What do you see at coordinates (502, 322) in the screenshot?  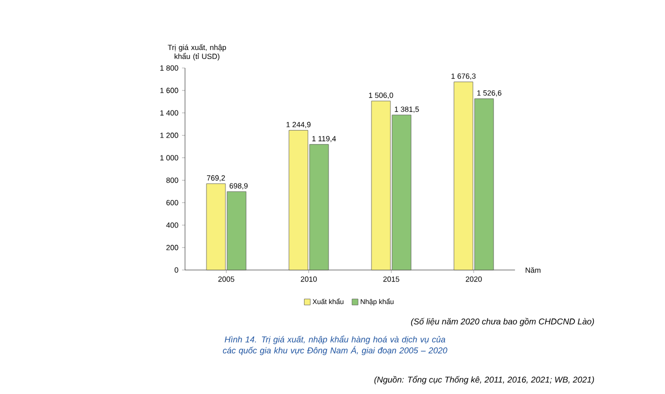 I see `text: (Số liệu năm 2020 chưa bao gồm CHDCND Lào)` at bounding box center [502, 322].